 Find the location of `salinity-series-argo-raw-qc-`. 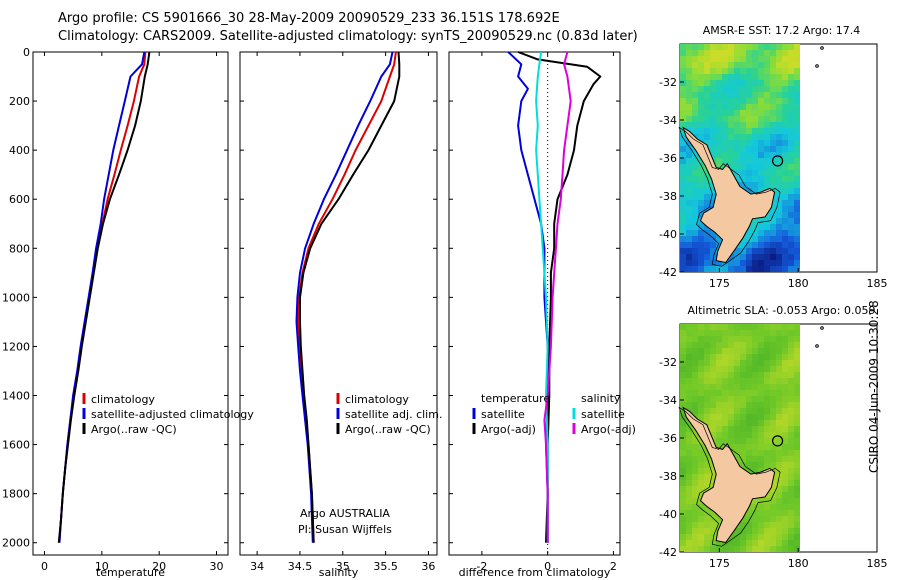

salinity-series-argo-raw-qc- is located at coordinates (350, 297).